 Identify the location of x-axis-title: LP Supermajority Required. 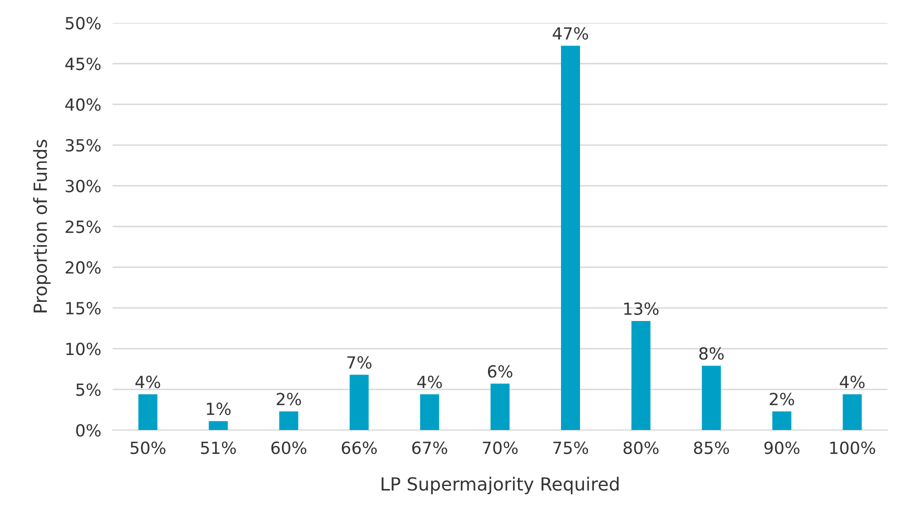
(500, 485).